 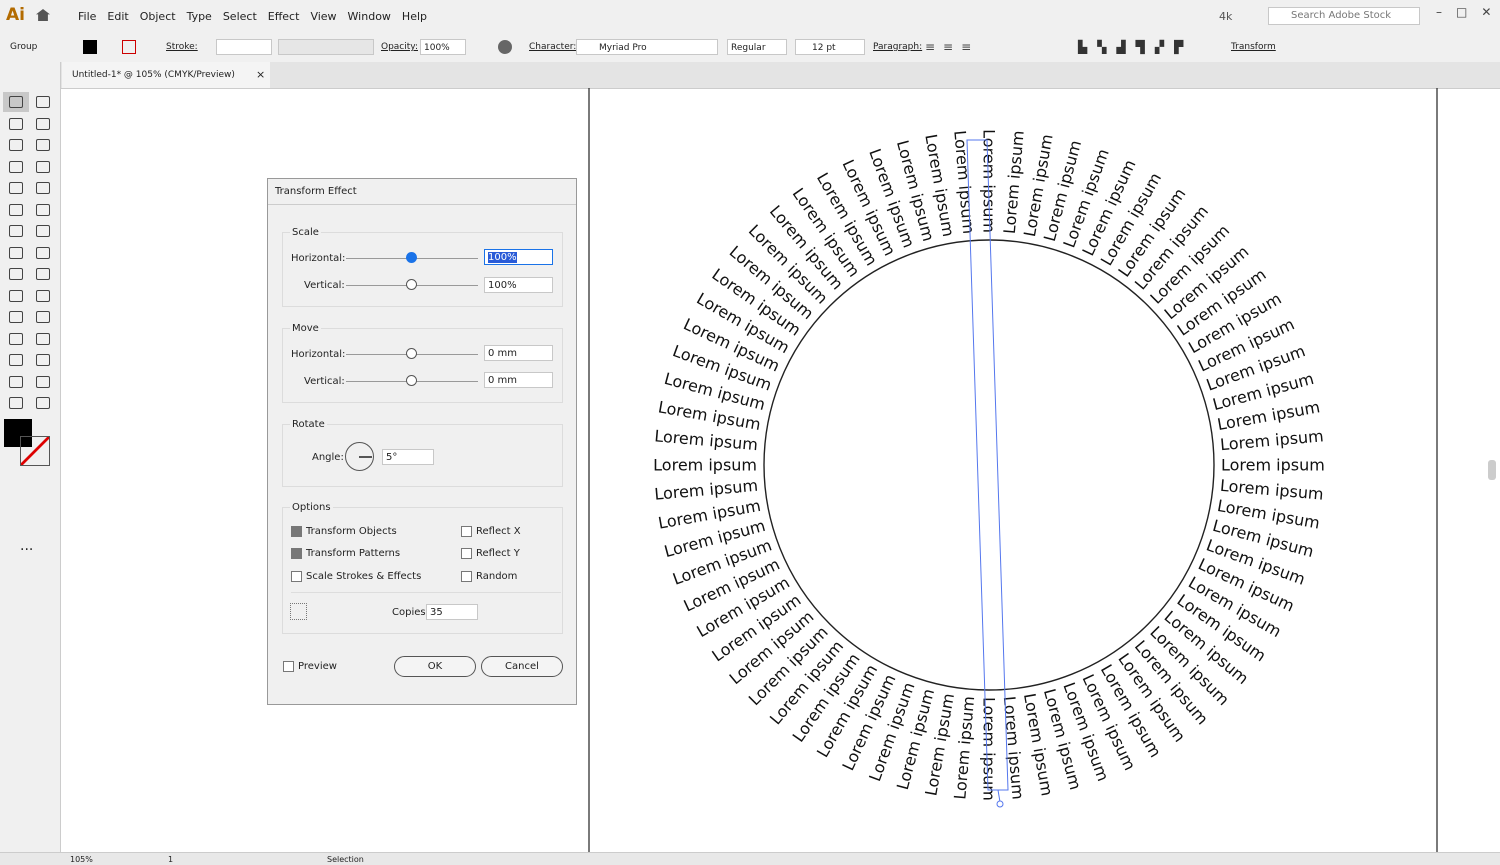 What do you see at coordinates (518, 285) in the screenshot?
I see `scale-vertical-field: 100%` at bounding box center [518, 285].